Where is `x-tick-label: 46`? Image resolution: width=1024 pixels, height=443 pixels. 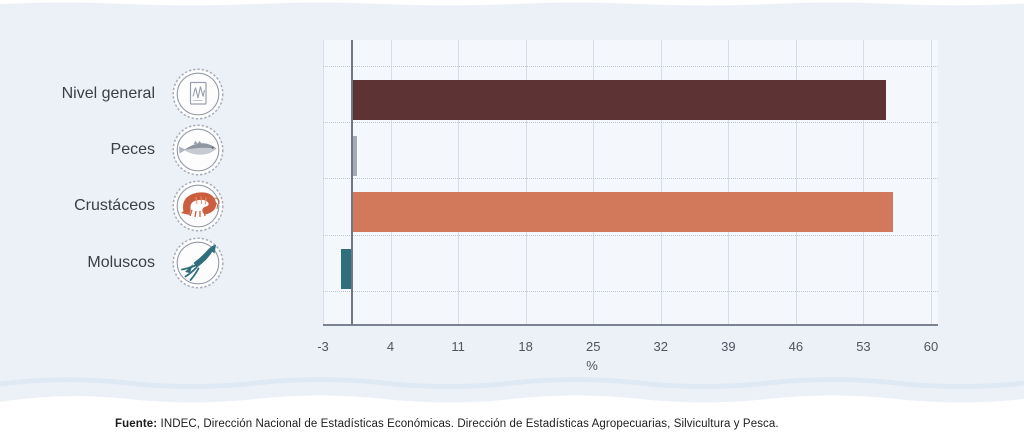
x-tick-label: 46 is located at coordinates (796, 346).